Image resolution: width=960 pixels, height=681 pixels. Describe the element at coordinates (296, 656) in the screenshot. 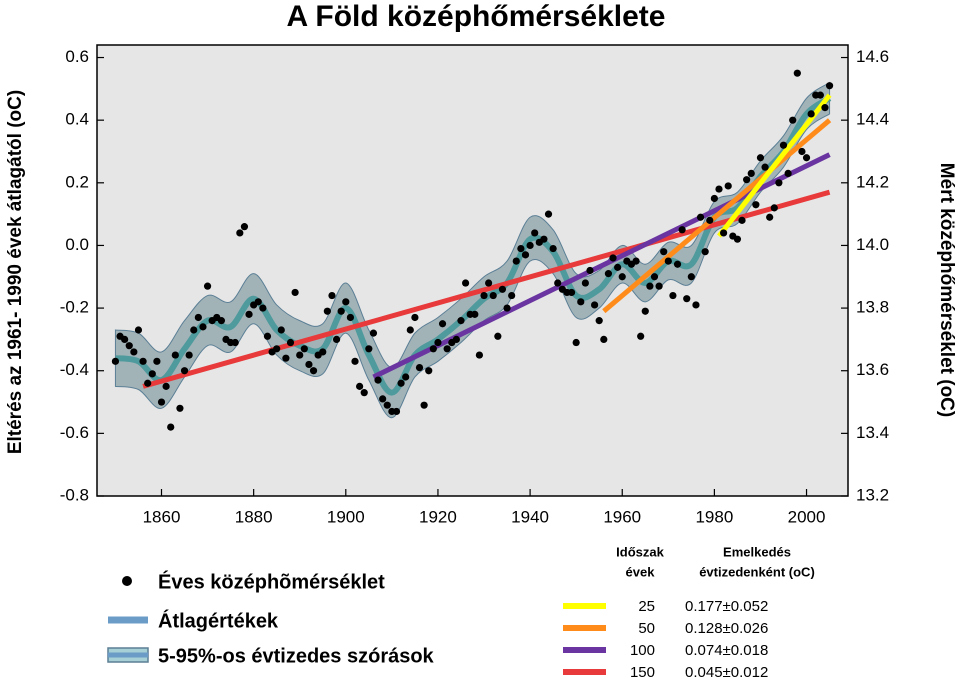

I see `legend-label: 5-95%-os évtizedes szórások` at that location.